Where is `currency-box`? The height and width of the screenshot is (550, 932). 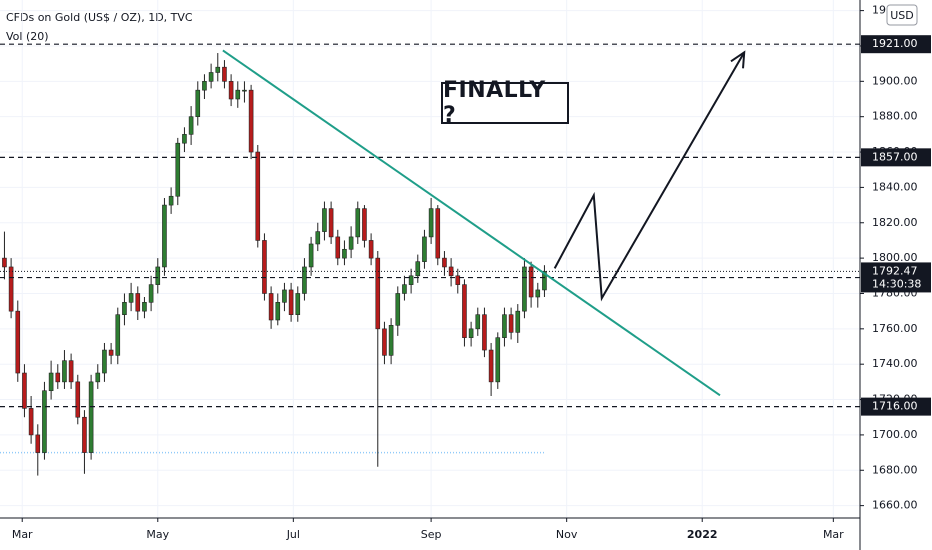
currency-box is located at coordinates (902, 15).